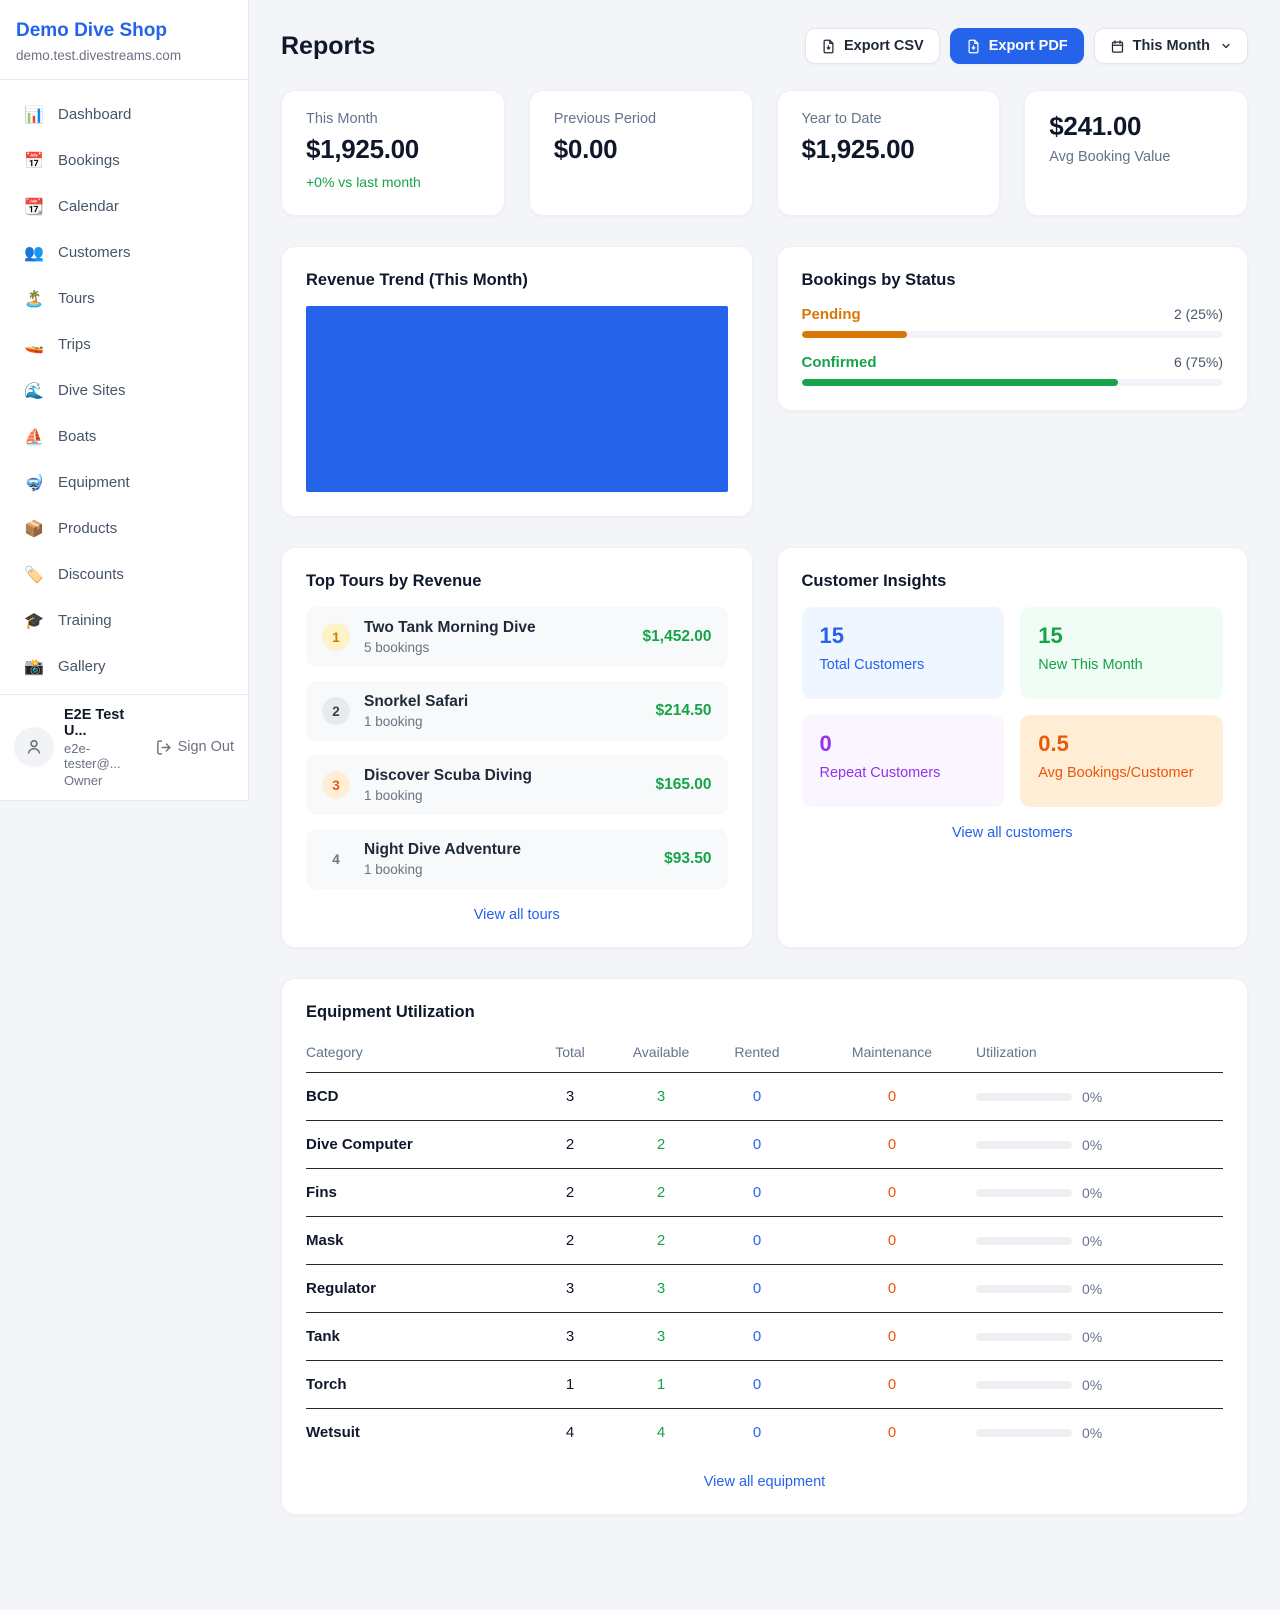 The height and width of the screenshot is (1610, 1280). I want to click on insight-tile: 15 Total Customers, so click(903, 653).